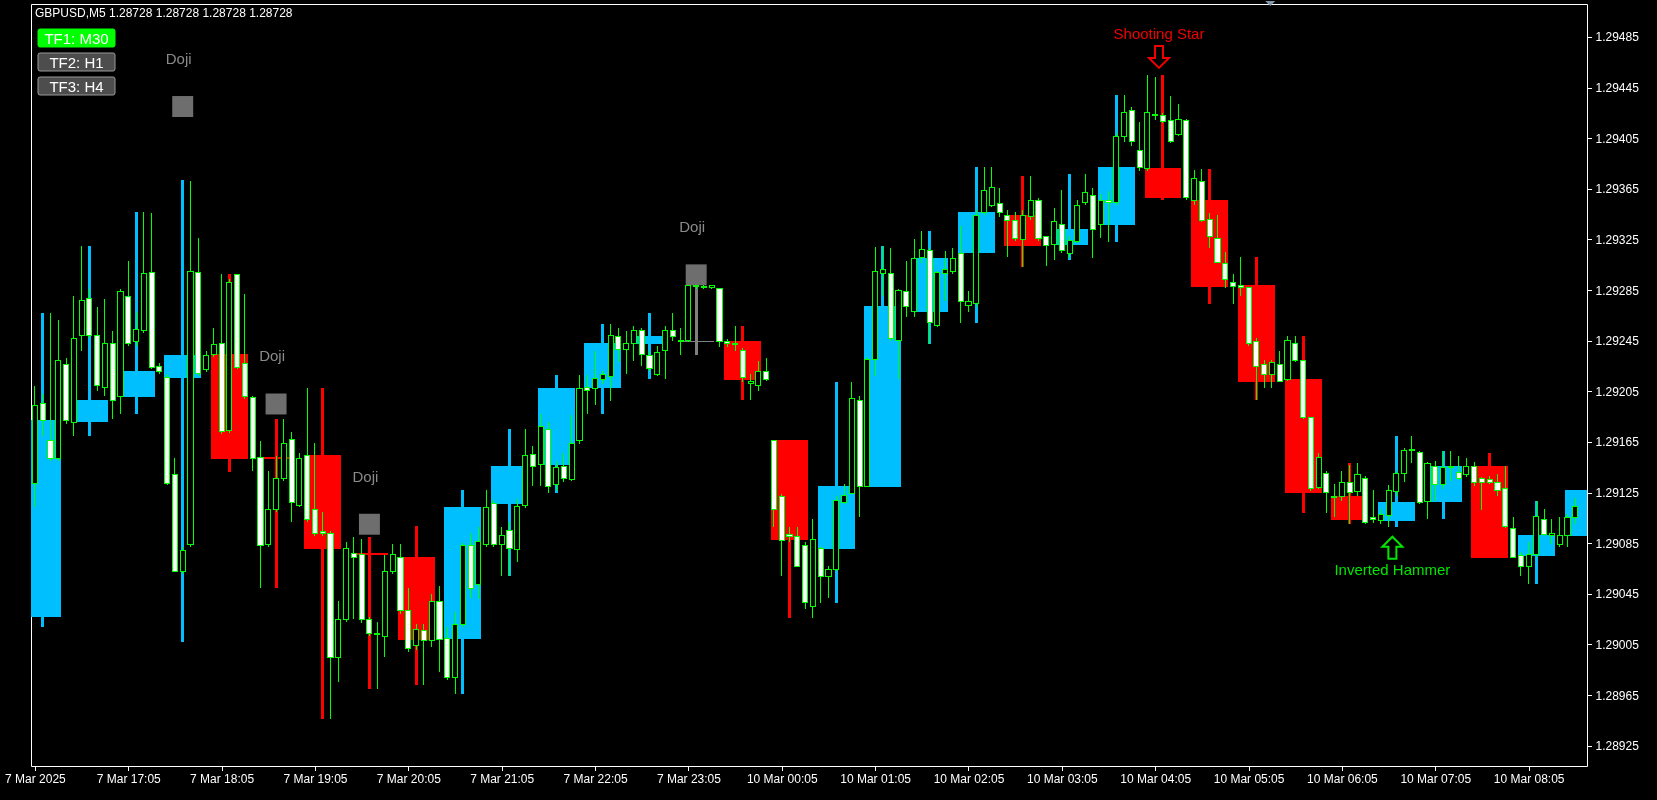 This screenshot has width=1657, height=800. I want to click on annotation: TF1: M30, so click(76, 38).